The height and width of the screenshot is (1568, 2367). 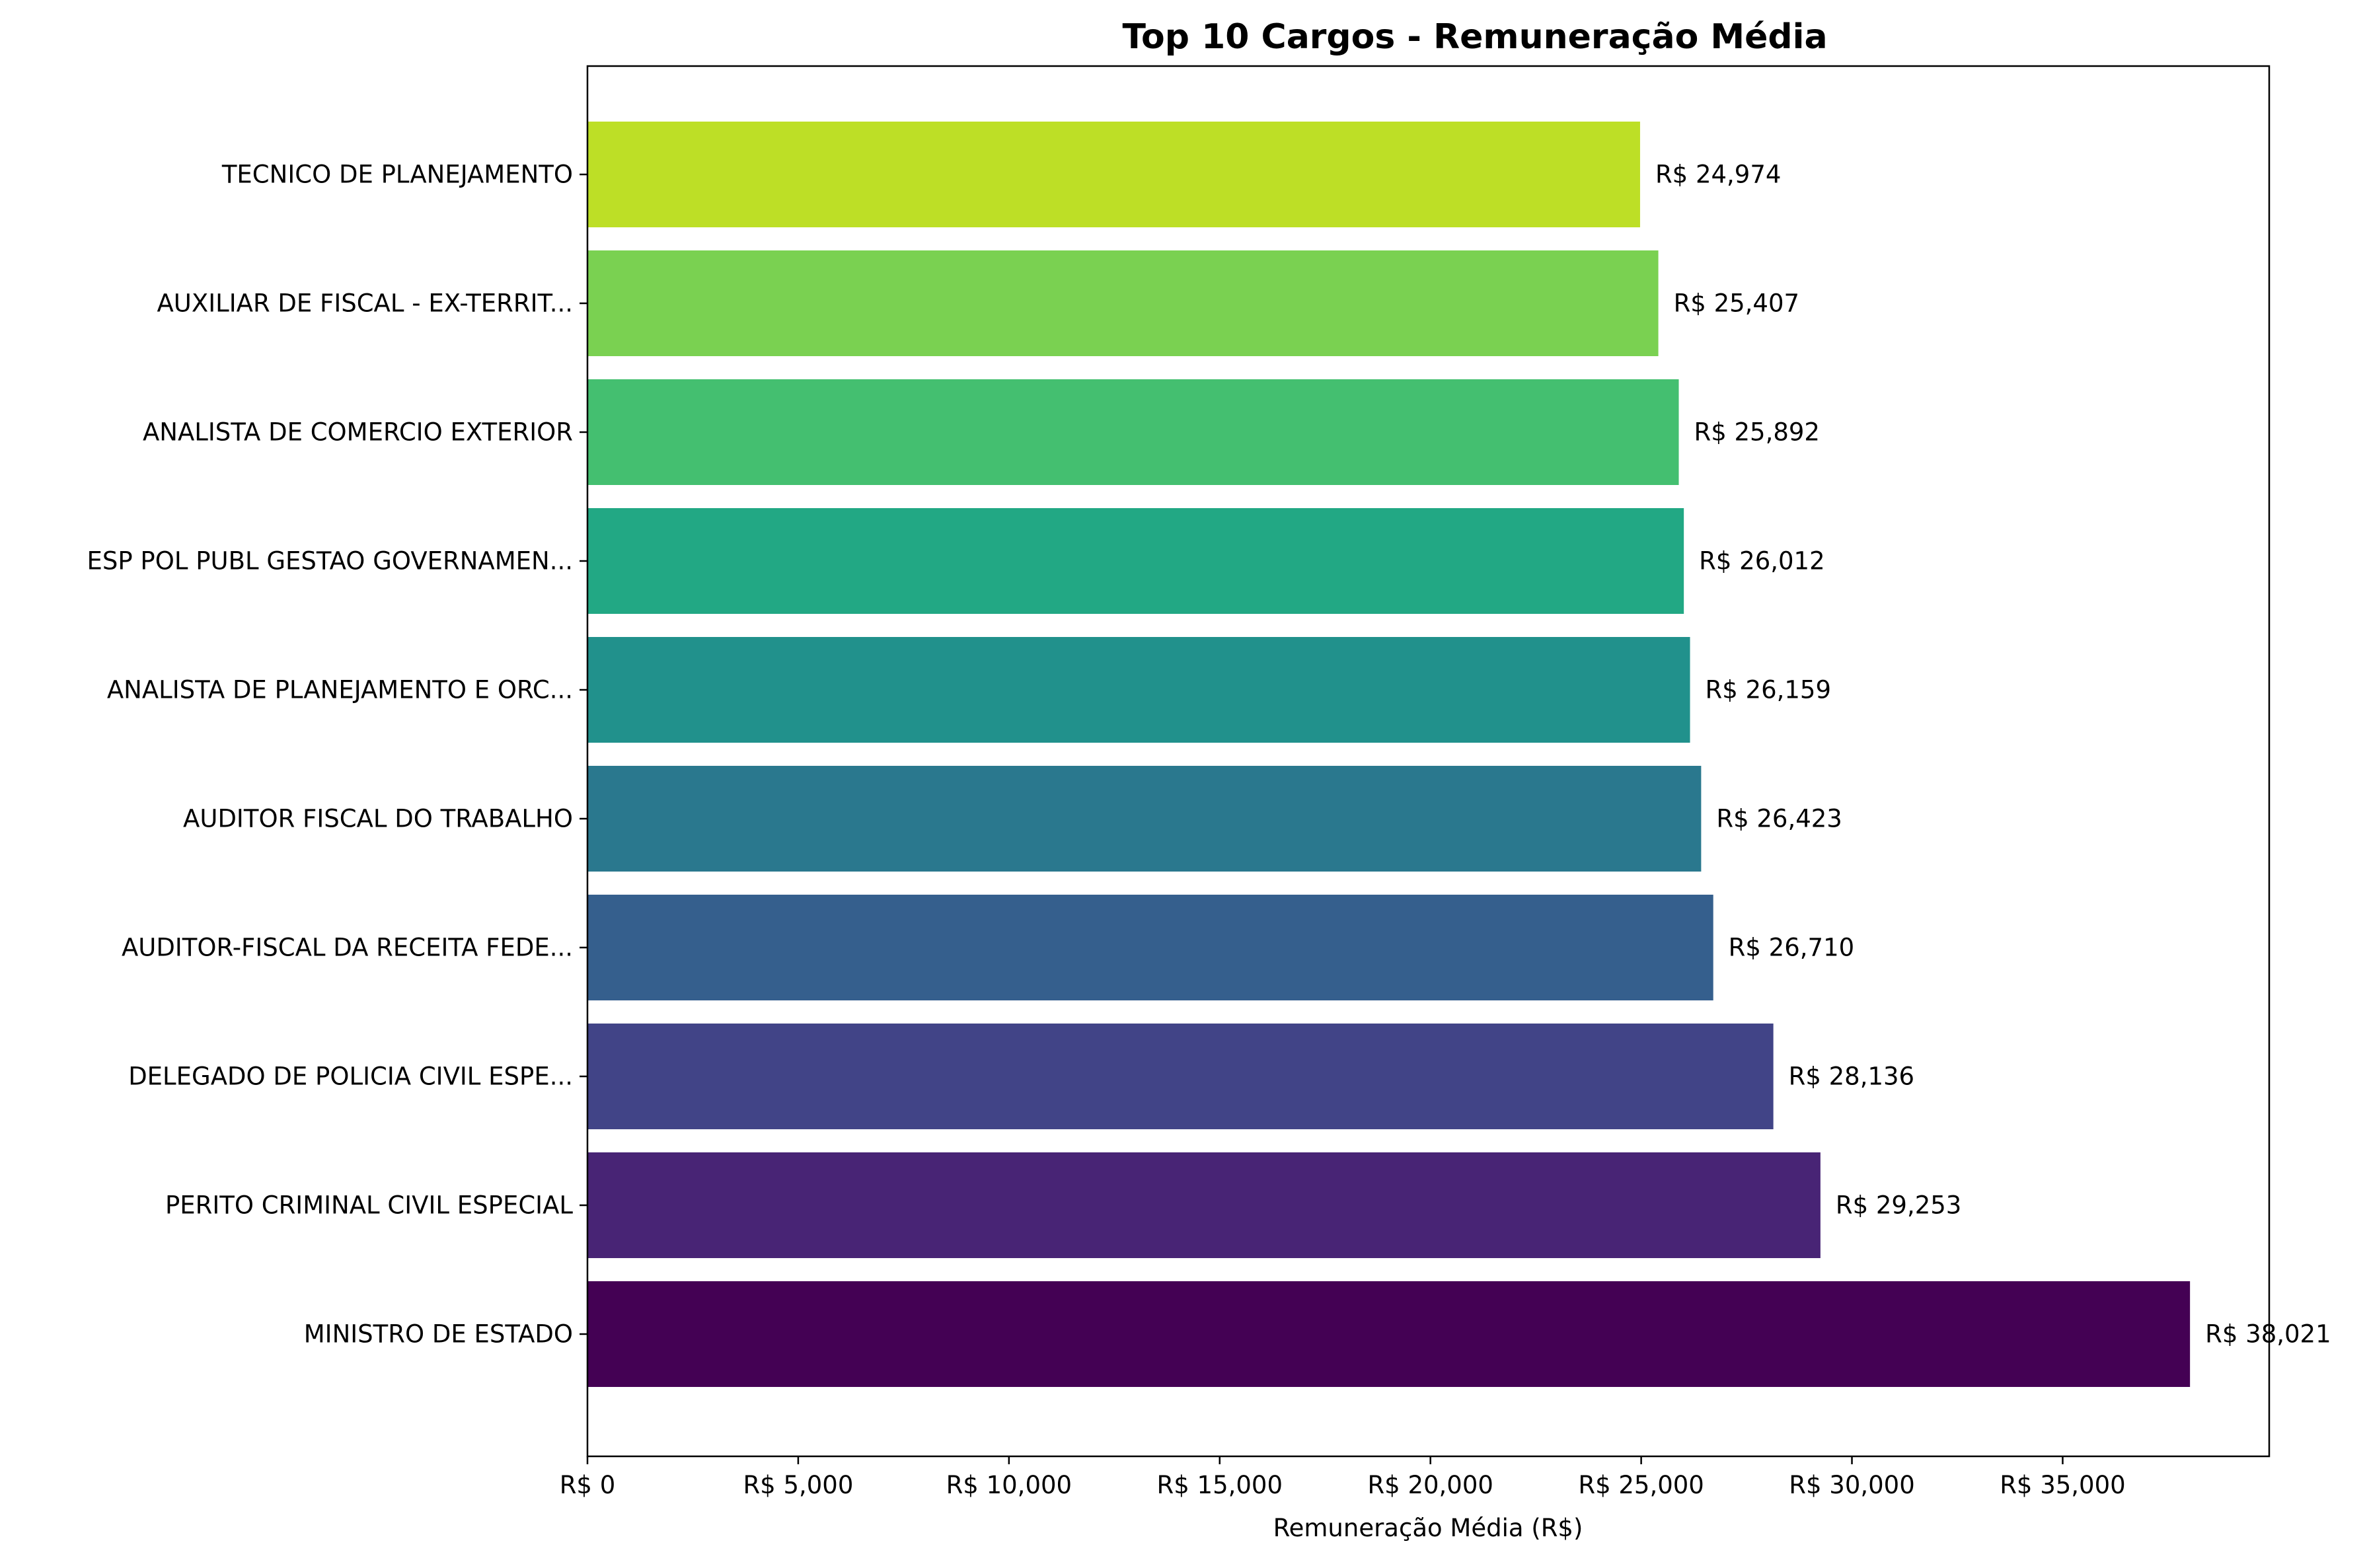 I want to click on data-label: R$ 38,021, so click(x=2268, y=1334).